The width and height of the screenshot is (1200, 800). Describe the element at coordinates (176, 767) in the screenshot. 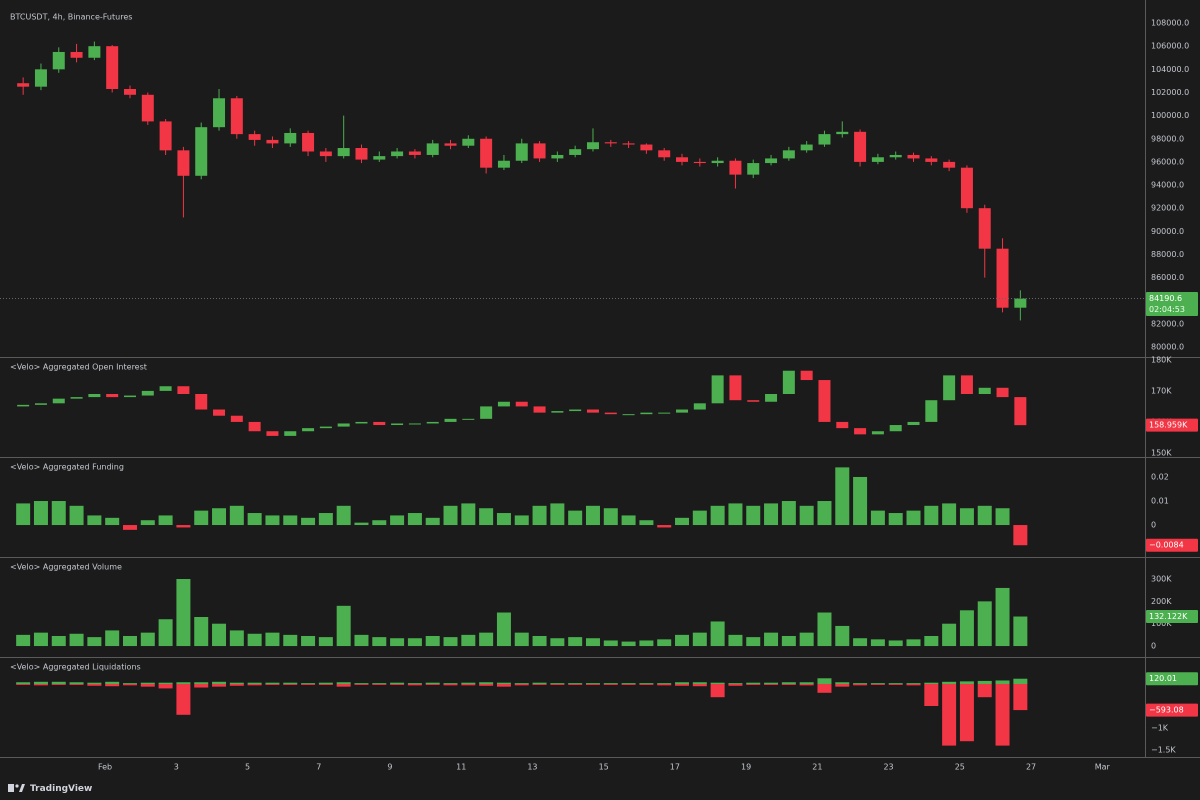

I see `x-tick-label: 3` at that location.